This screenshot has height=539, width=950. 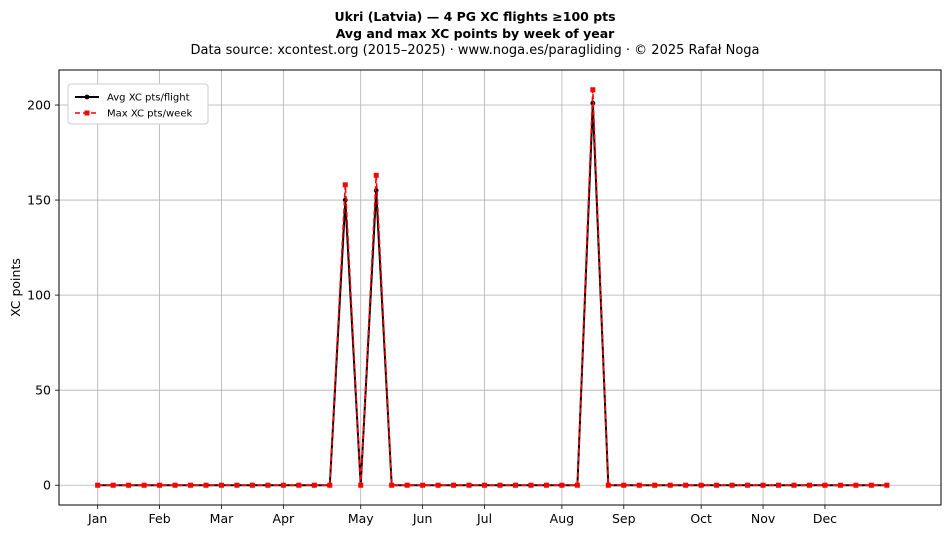 What do you see at coordinates (475, 16) in the screenshot?
I see `chart-title: Ukri (Latvia) — 4 PG XC flights ≥100 pts` at bounding box center [475, 16].